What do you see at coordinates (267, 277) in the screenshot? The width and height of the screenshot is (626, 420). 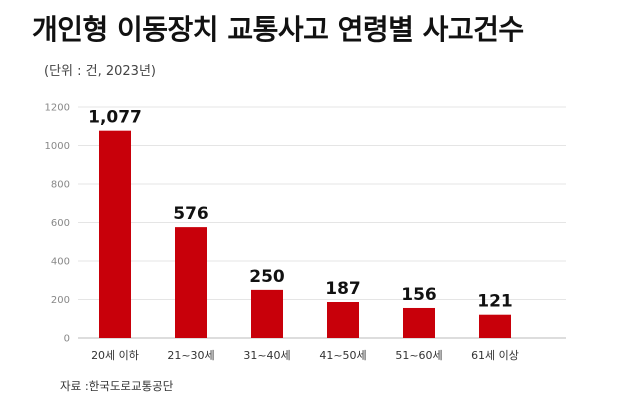 I see `data-label: 250` at bounding box center [267, 277].